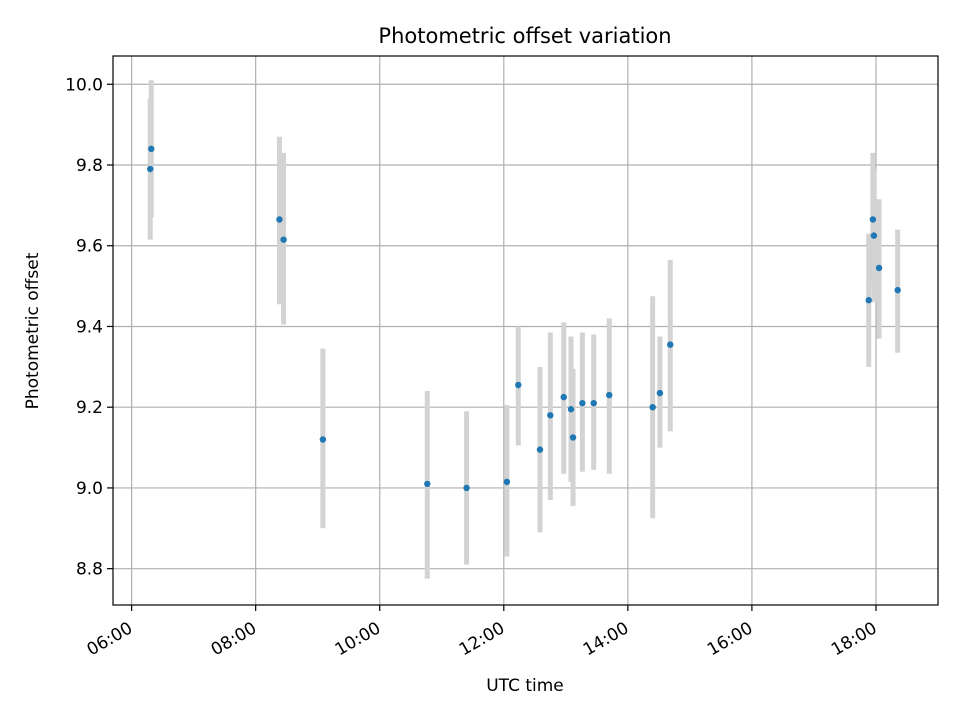 The image size is (960, 720). Describe the element at coordinates (525, 686) in the screenshot. I see `x-axis-title: UTC time` at that location.